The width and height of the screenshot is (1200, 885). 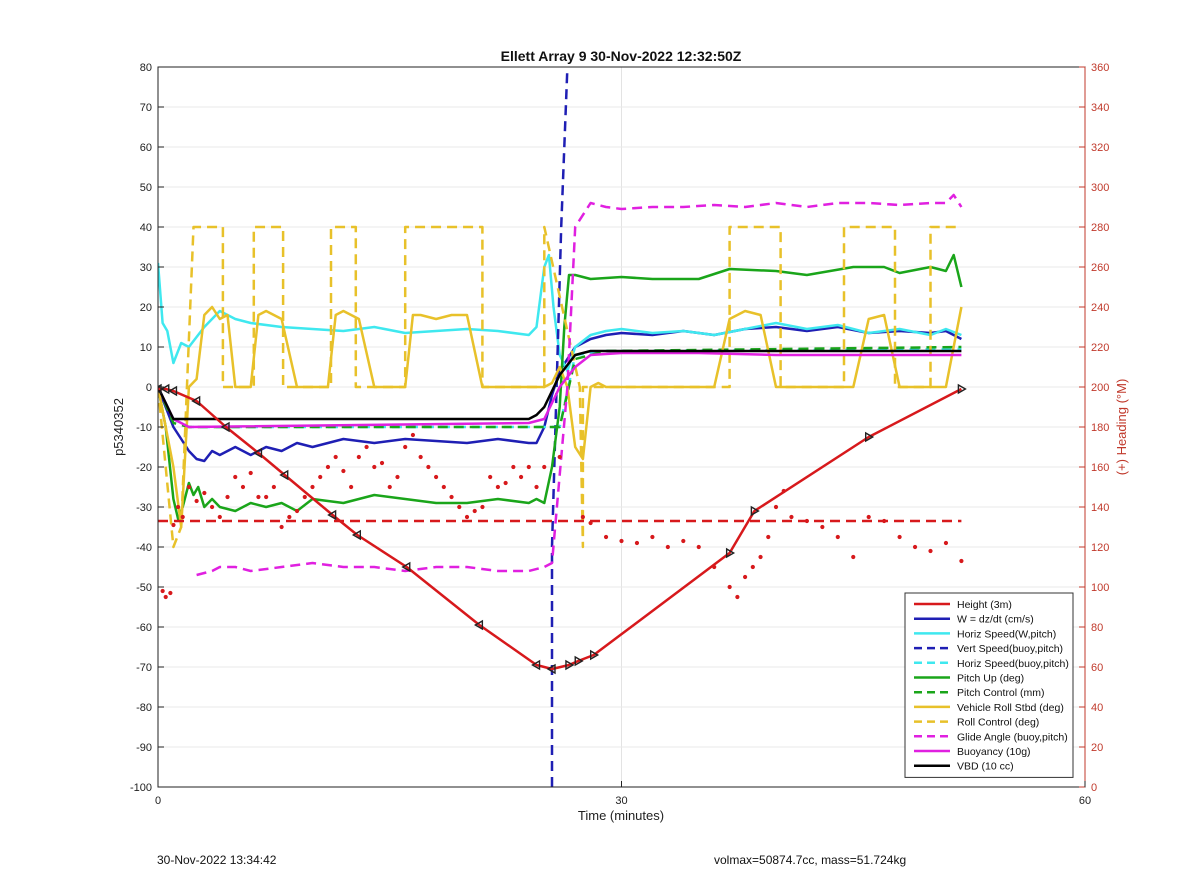 What do you see at coordinates (118, 427) in the screenshot?
I see `y-axis-label: p5340352` at bounding box center [118, 427].